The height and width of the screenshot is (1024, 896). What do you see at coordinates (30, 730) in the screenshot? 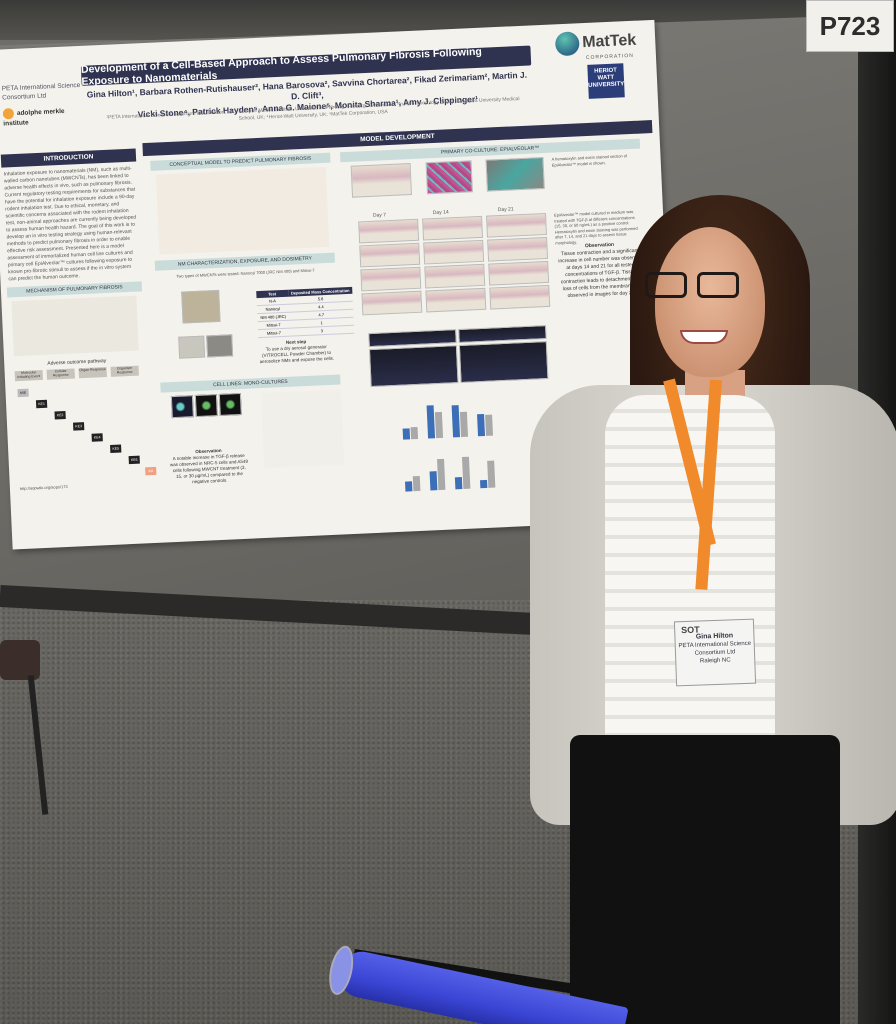
I see `chair` at bounding box center [30, 730].